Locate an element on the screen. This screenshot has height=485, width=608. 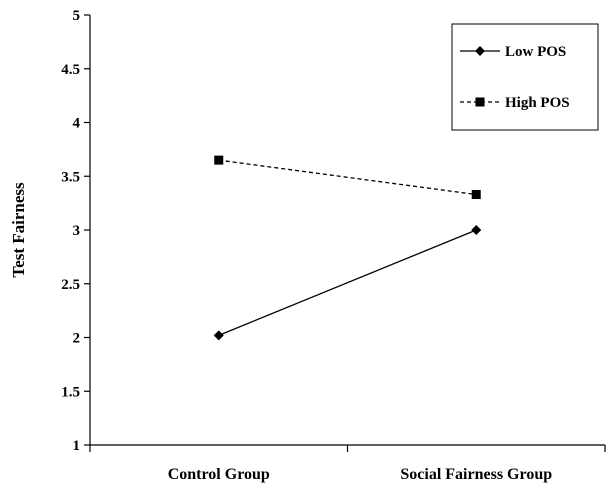
legend-item: High POS is located at coordinates (515, 103).